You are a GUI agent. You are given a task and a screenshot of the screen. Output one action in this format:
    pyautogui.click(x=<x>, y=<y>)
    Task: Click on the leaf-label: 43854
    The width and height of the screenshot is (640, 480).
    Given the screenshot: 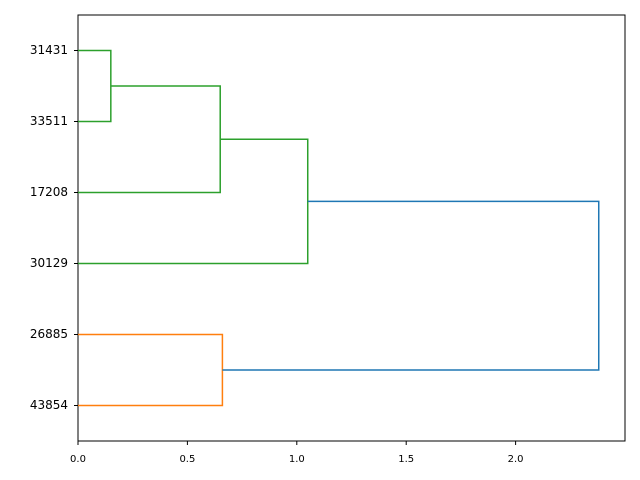 What is the action you would take?
    pyautogui.click(x=49, y=405)
    